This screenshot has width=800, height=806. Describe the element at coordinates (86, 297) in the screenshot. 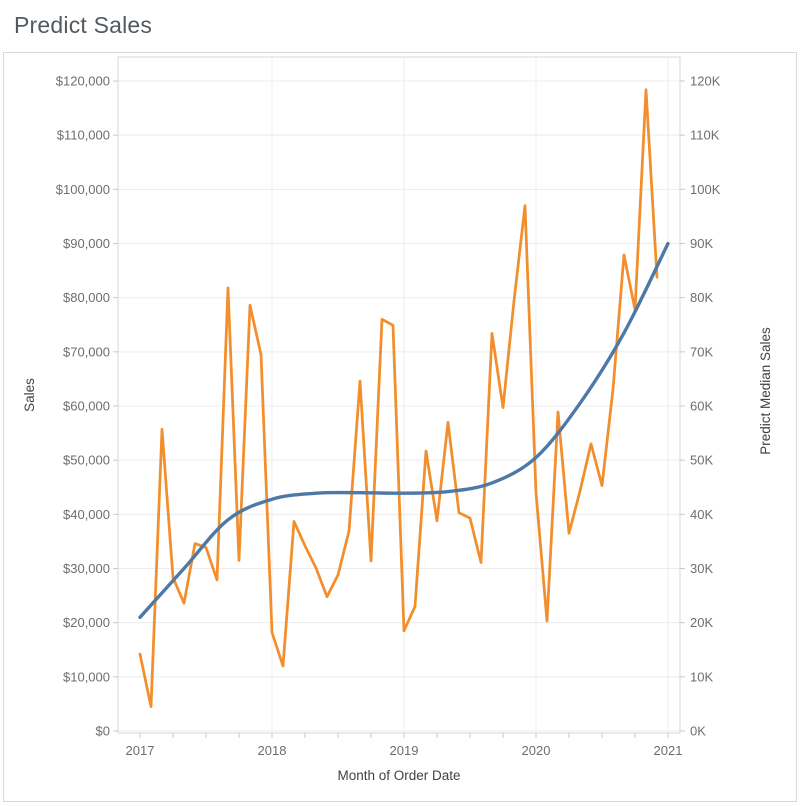

I see `y-left-tick-label: $80,000` at that location.